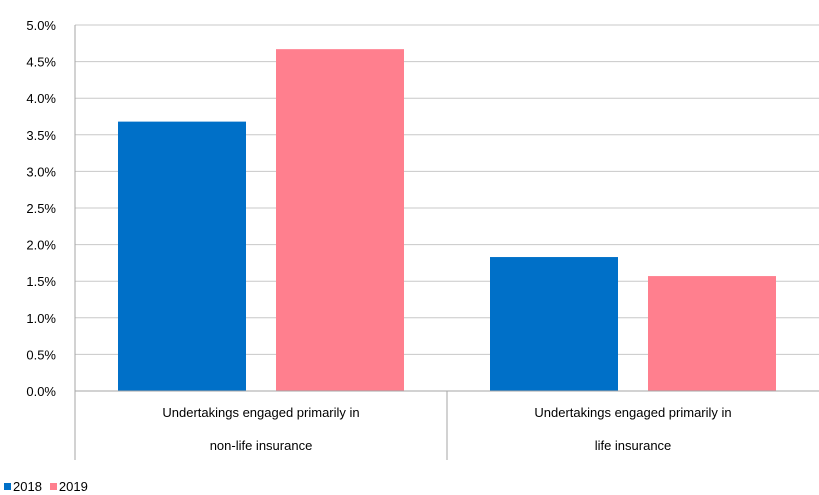  Describe the element at coordinates (53, 486) in the screenshot. I see `legend-swatch-2019` at that location.